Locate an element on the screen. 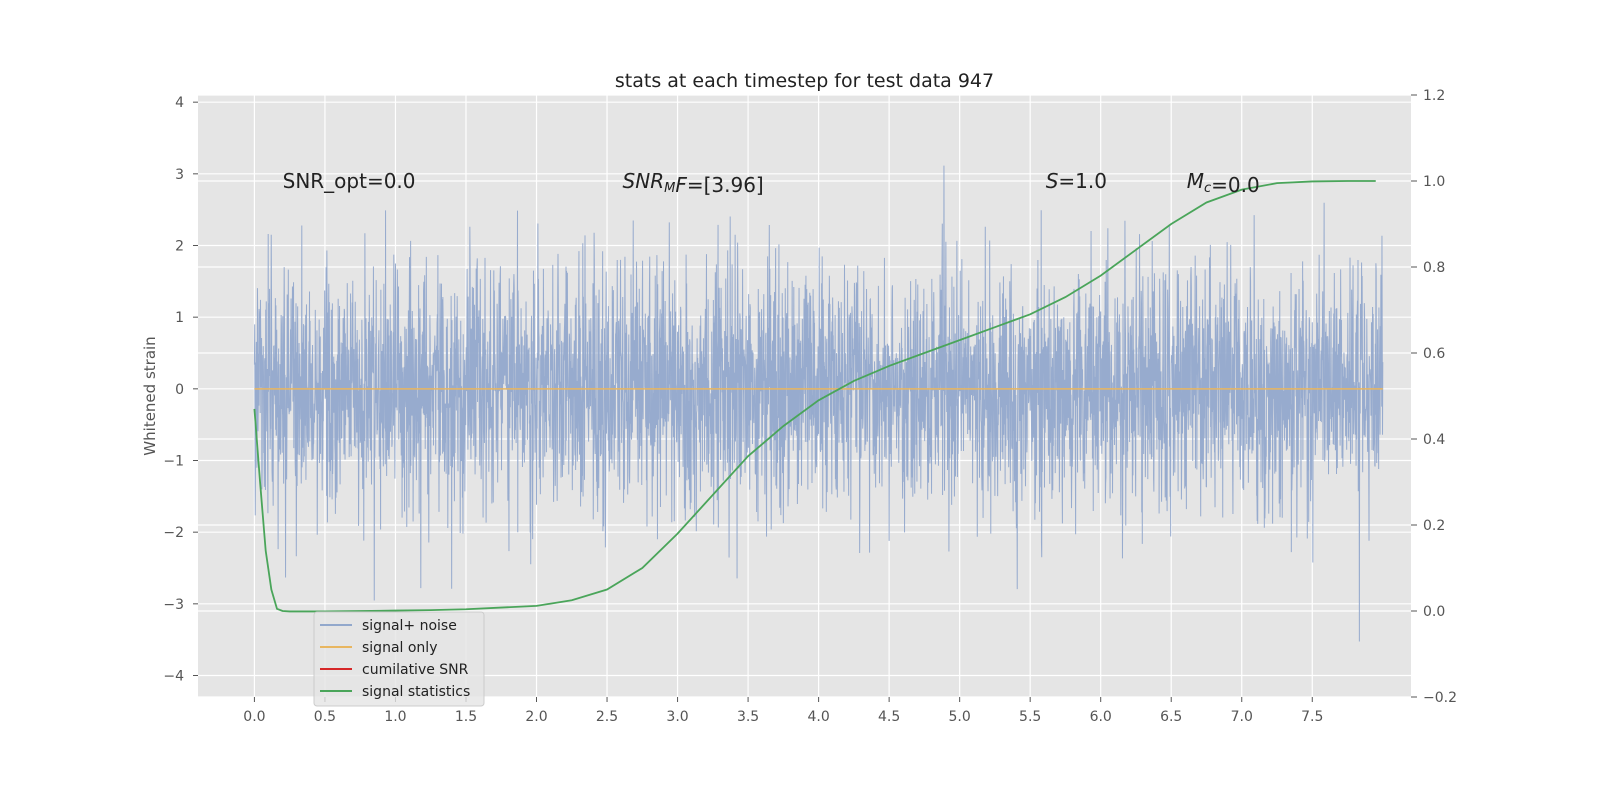  x-tick-label: 7.0 is located at coordinates (1242, 717).